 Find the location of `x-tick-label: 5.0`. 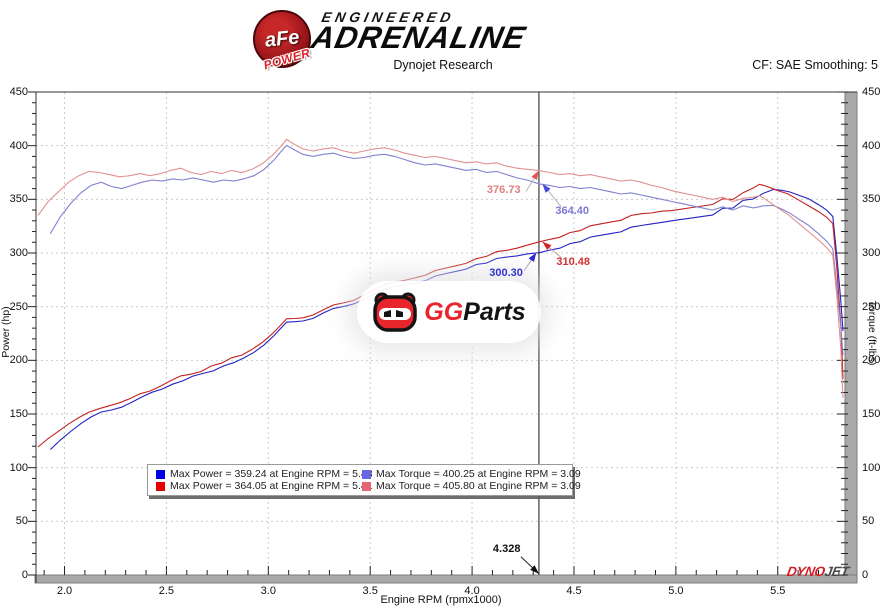

x-tick-label: 5.0 is located at coordinates (676, 591).